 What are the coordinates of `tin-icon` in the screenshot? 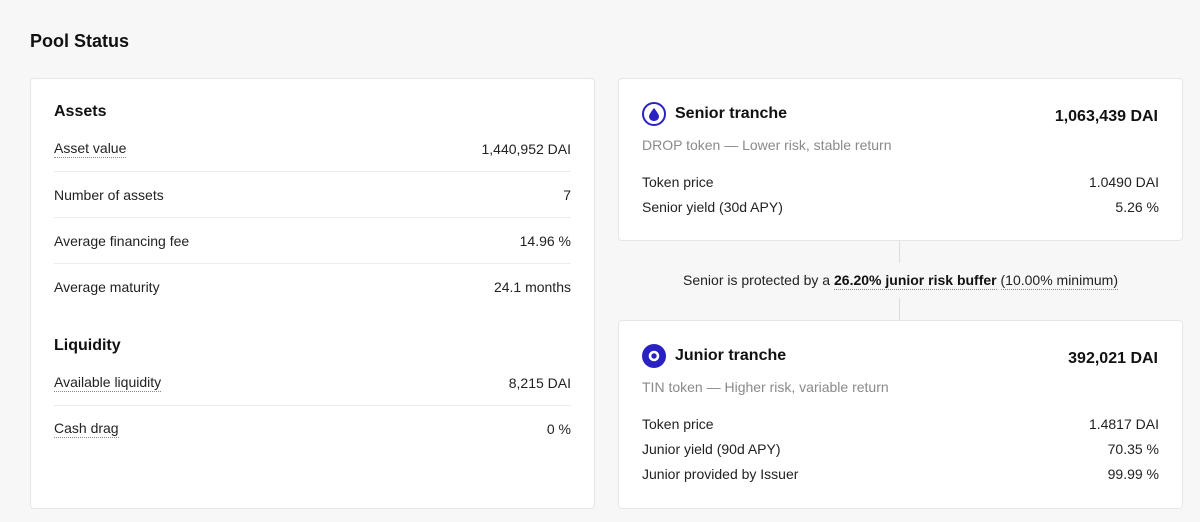 It's located at (654, 356).